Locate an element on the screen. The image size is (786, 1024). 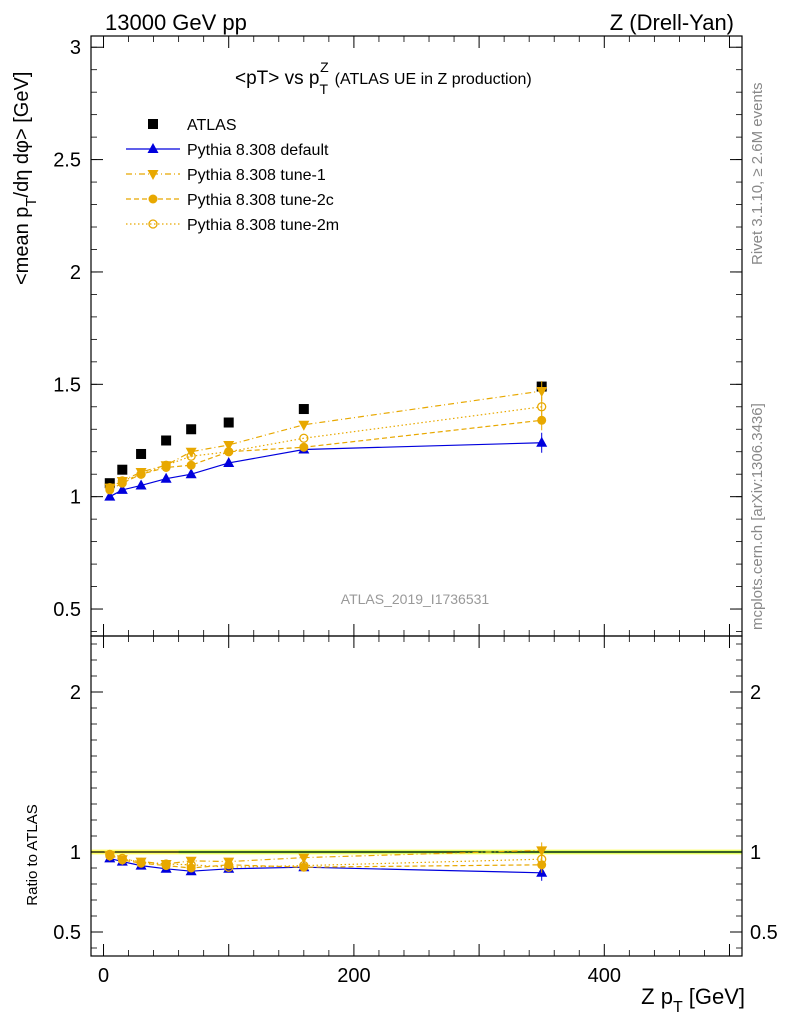
main-ylabel: <mean pT/dη dφ> [GeV] is located at coordinates (25, 178).